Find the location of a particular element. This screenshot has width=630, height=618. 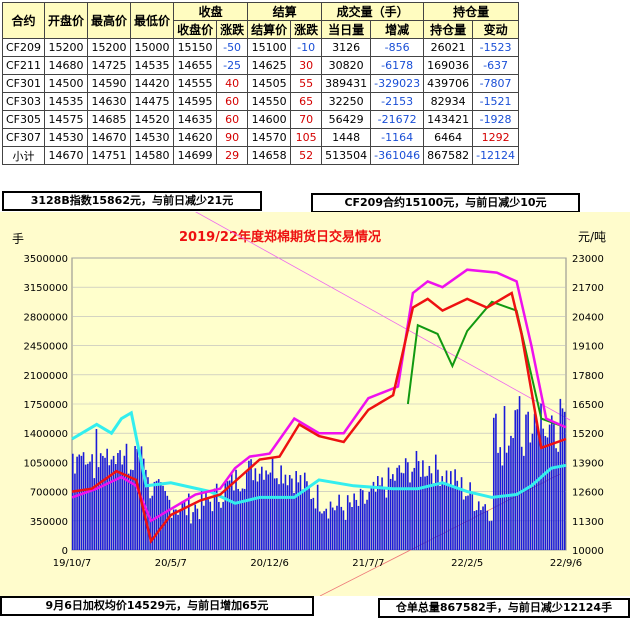

left-tick-label: 1400000 is located at coordinates (45, 434).